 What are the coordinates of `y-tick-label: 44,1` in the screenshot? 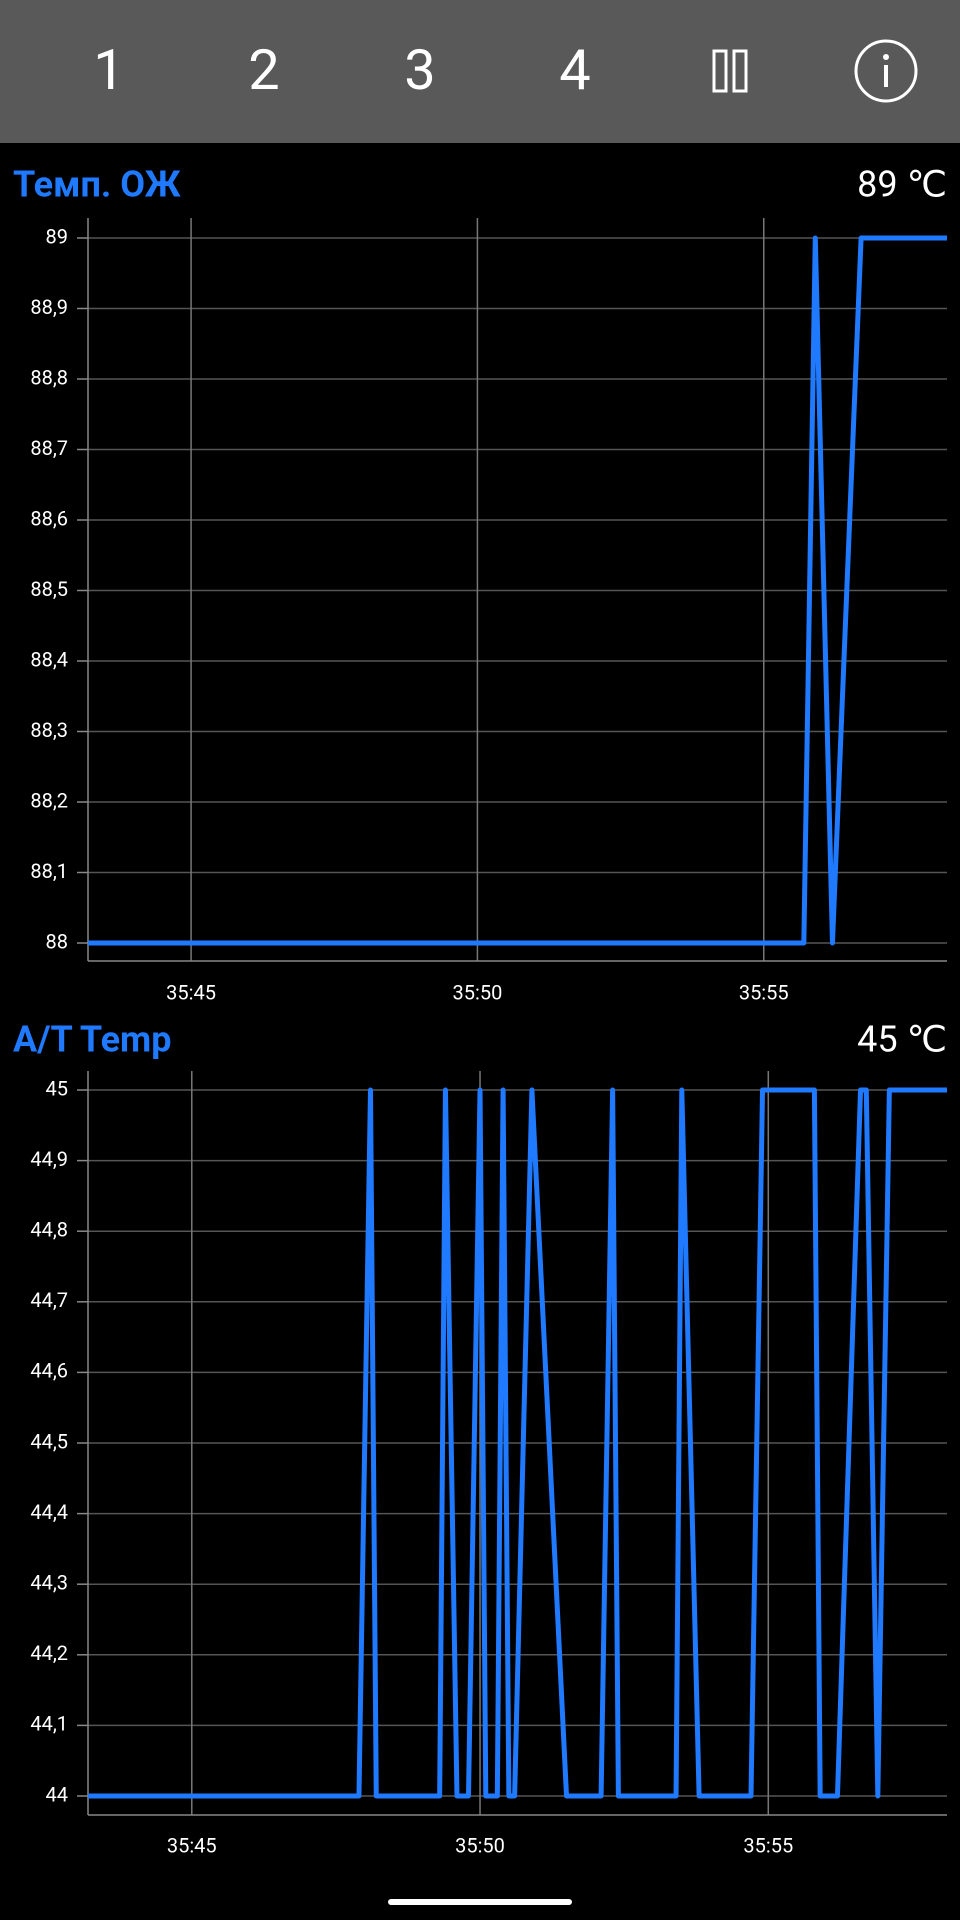 It's located at (49, 1724).